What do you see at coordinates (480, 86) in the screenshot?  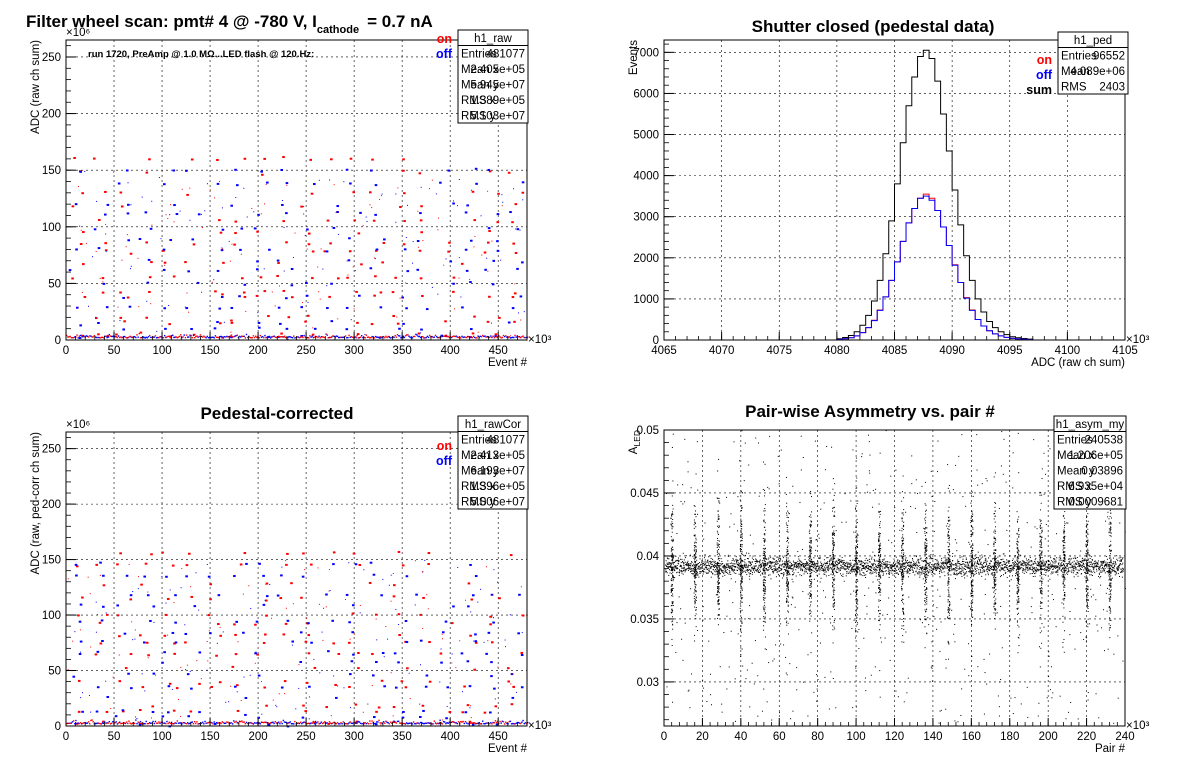 I see `stats-row-label: Mean y` at bounding box center [480, 86].